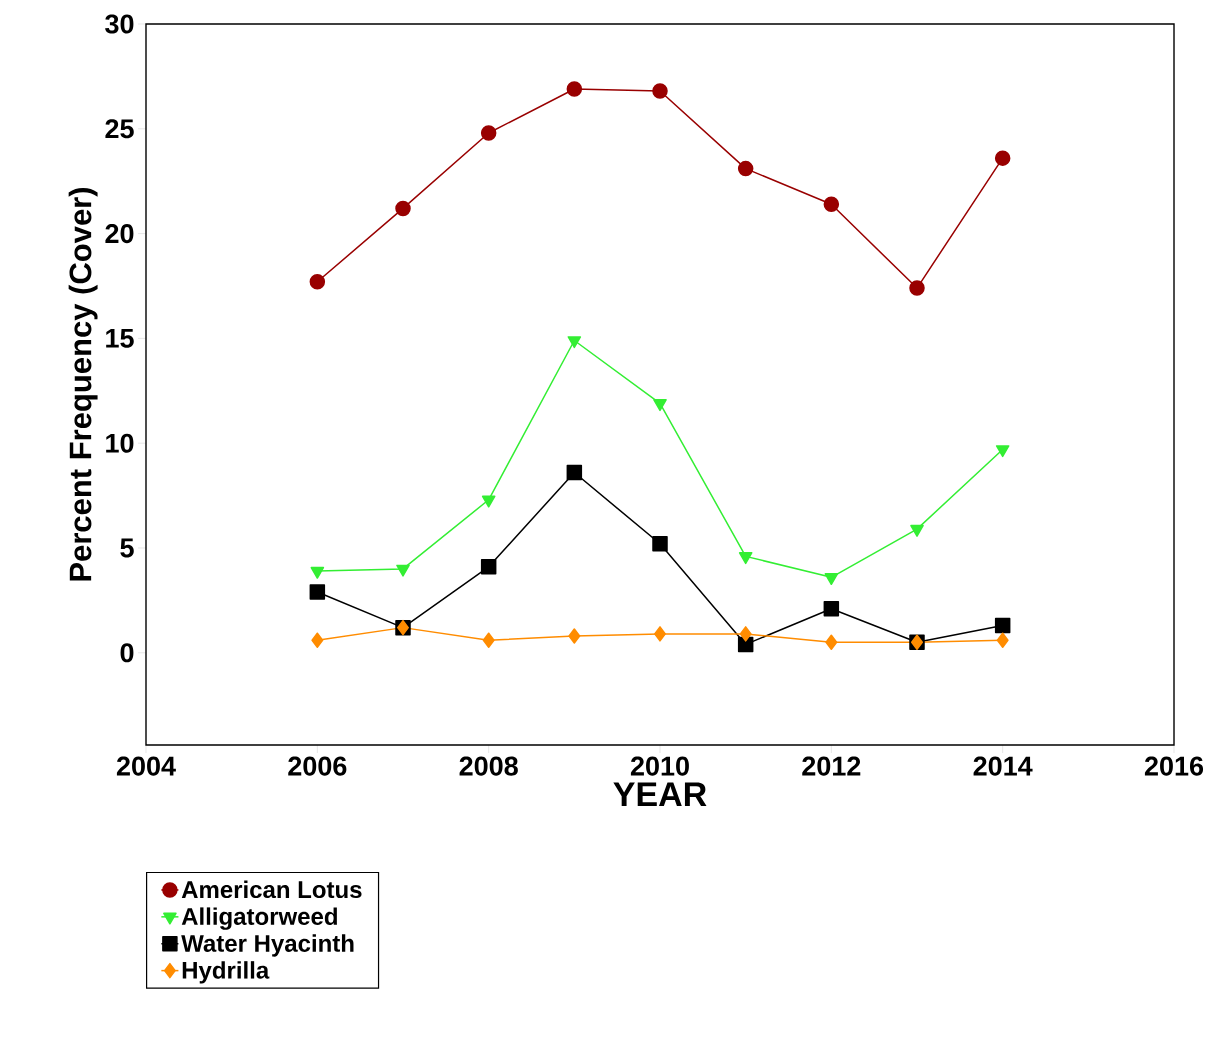  What do you see at coordinates (488, 766) in the screenshot?
I see `x-tick-label: 2008` at bounding box center [488, 766].